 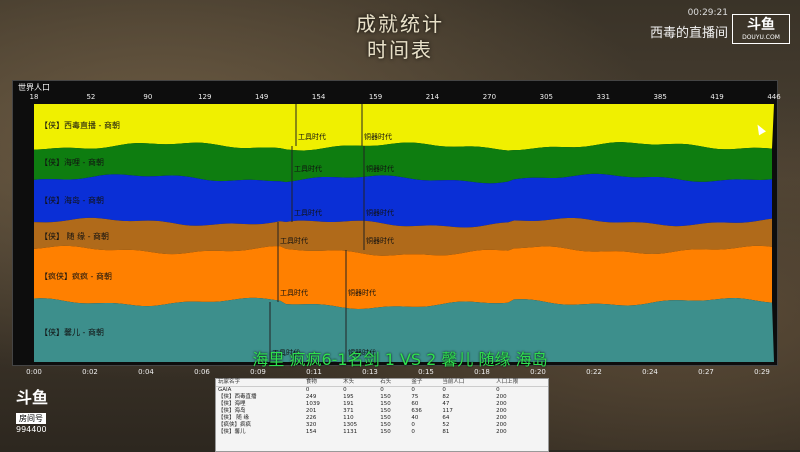 What do you see at coordinates (482, 372) in the screenshot?
I see `time-tick: 0:18` at bounding box center [482, 372].